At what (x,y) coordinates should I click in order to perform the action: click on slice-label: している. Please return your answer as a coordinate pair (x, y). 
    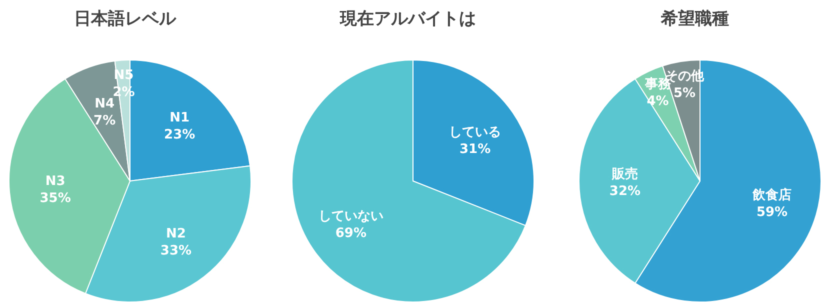
    Looking at the image, I should click on (475, 132).